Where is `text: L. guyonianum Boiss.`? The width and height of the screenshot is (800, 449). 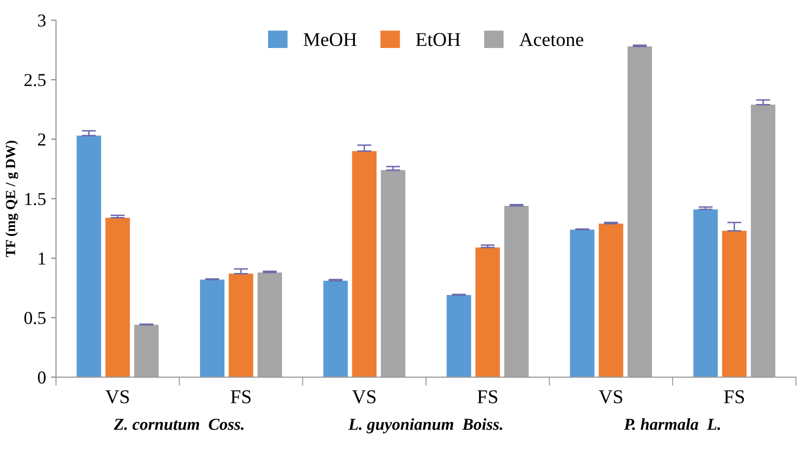 text: L. guyonianum Boiss. is located at coordinates (425, 426).